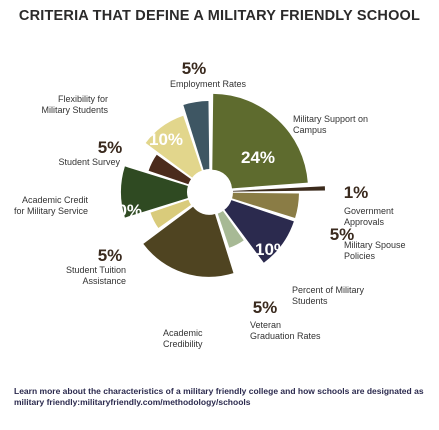  I want to click on category-label: Flexibility for Military Students, so click(74, 104).